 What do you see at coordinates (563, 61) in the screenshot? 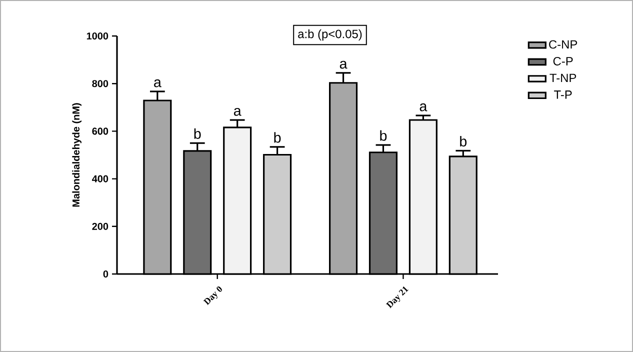
I see `legend-label: C-P` at bounding box center [563, 61].